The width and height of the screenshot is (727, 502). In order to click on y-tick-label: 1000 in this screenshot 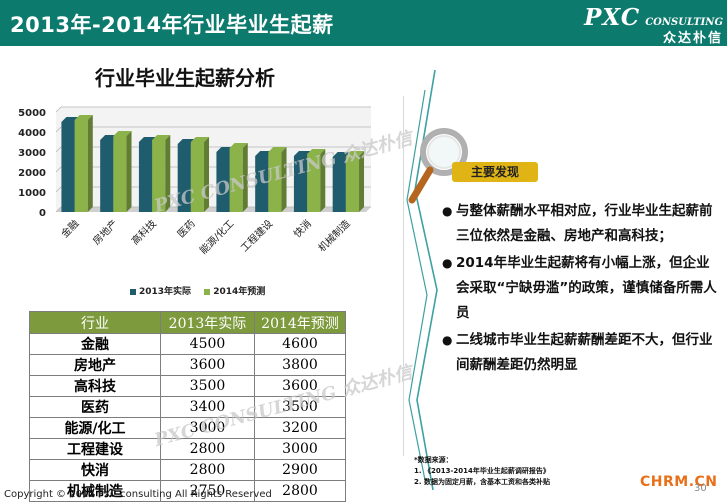, I will do `click(32, 193)`.